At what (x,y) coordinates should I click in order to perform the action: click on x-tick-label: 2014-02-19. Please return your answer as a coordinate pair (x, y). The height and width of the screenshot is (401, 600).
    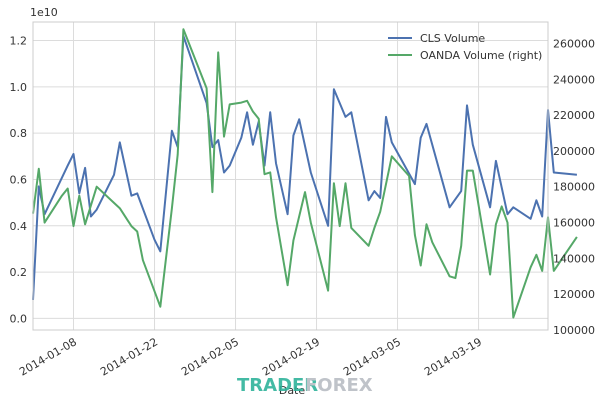
    Looking at the image, I should click on (291, 356).